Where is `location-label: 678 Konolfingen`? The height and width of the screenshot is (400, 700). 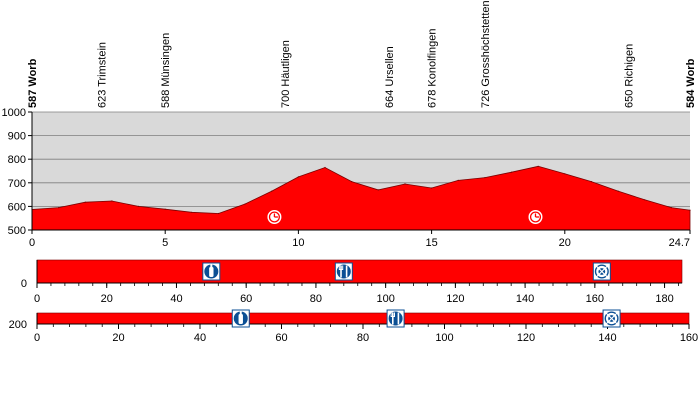
location-label: 678 Konolfingen is located at coordinates (433, 68).